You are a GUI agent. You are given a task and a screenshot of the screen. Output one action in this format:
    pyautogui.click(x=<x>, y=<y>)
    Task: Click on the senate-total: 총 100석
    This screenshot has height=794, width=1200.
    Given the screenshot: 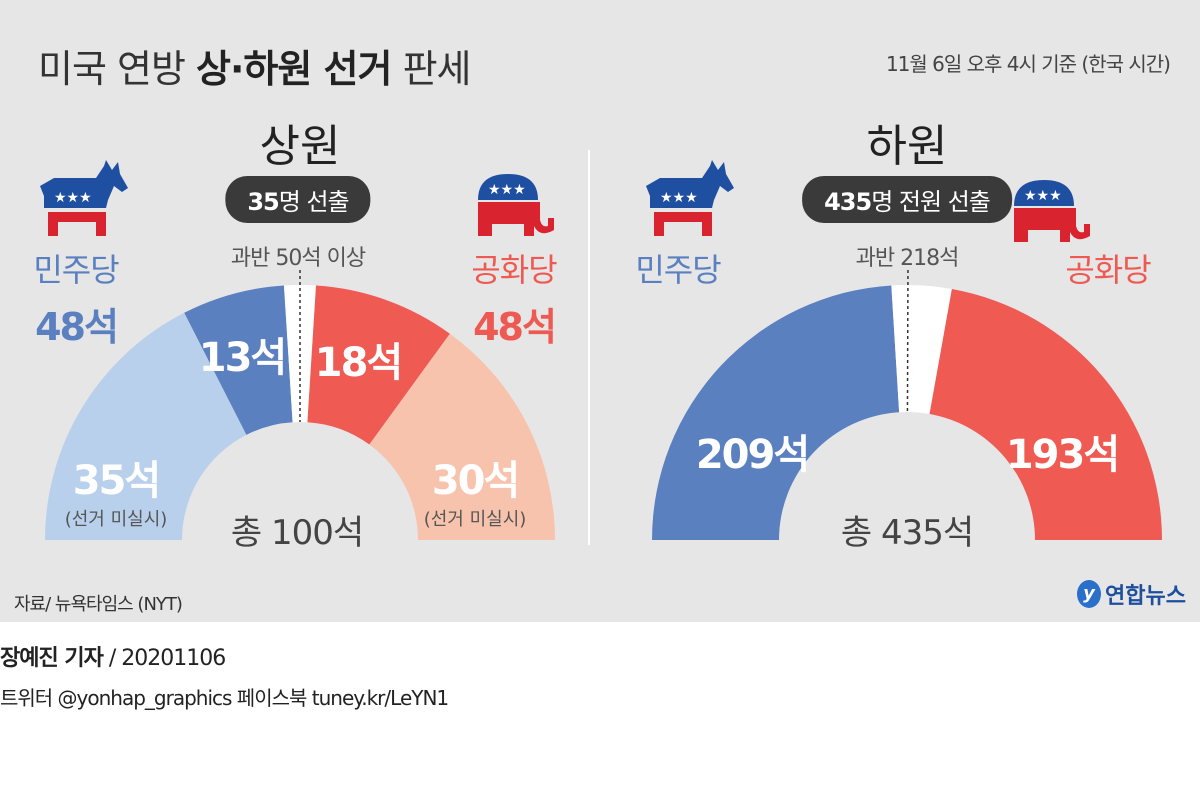 What is the action you would take?
    pyautogui.click(x=297, y=533)
    